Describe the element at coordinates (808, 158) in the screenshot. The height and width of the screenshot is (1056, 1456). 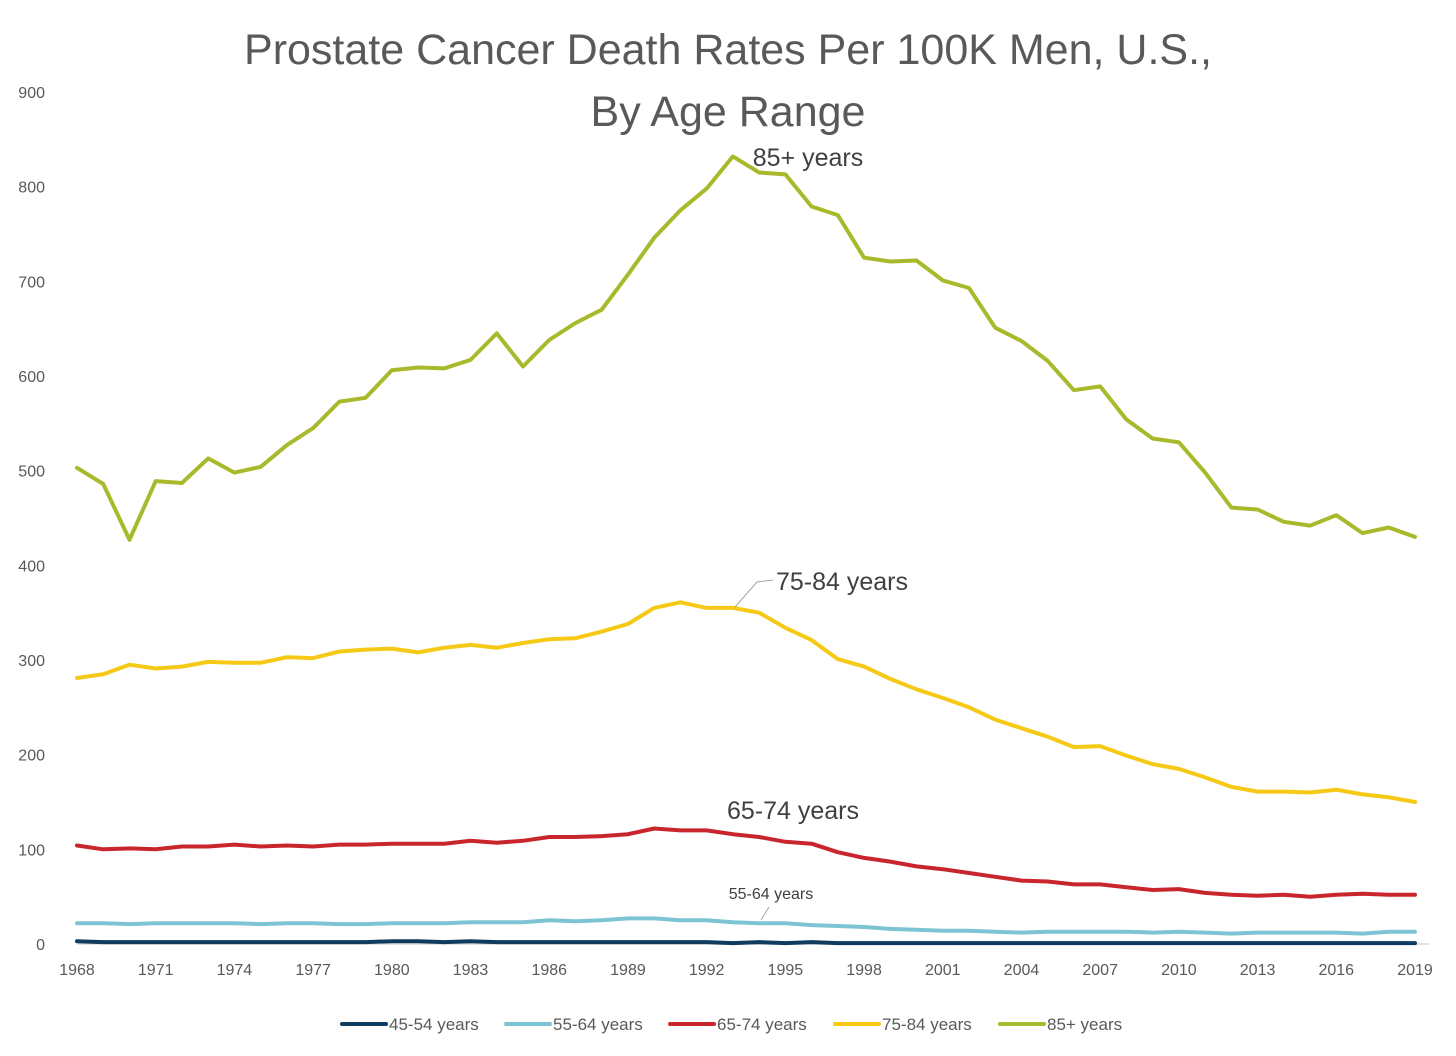
I see `annotation-label: 85+ years` at that location.